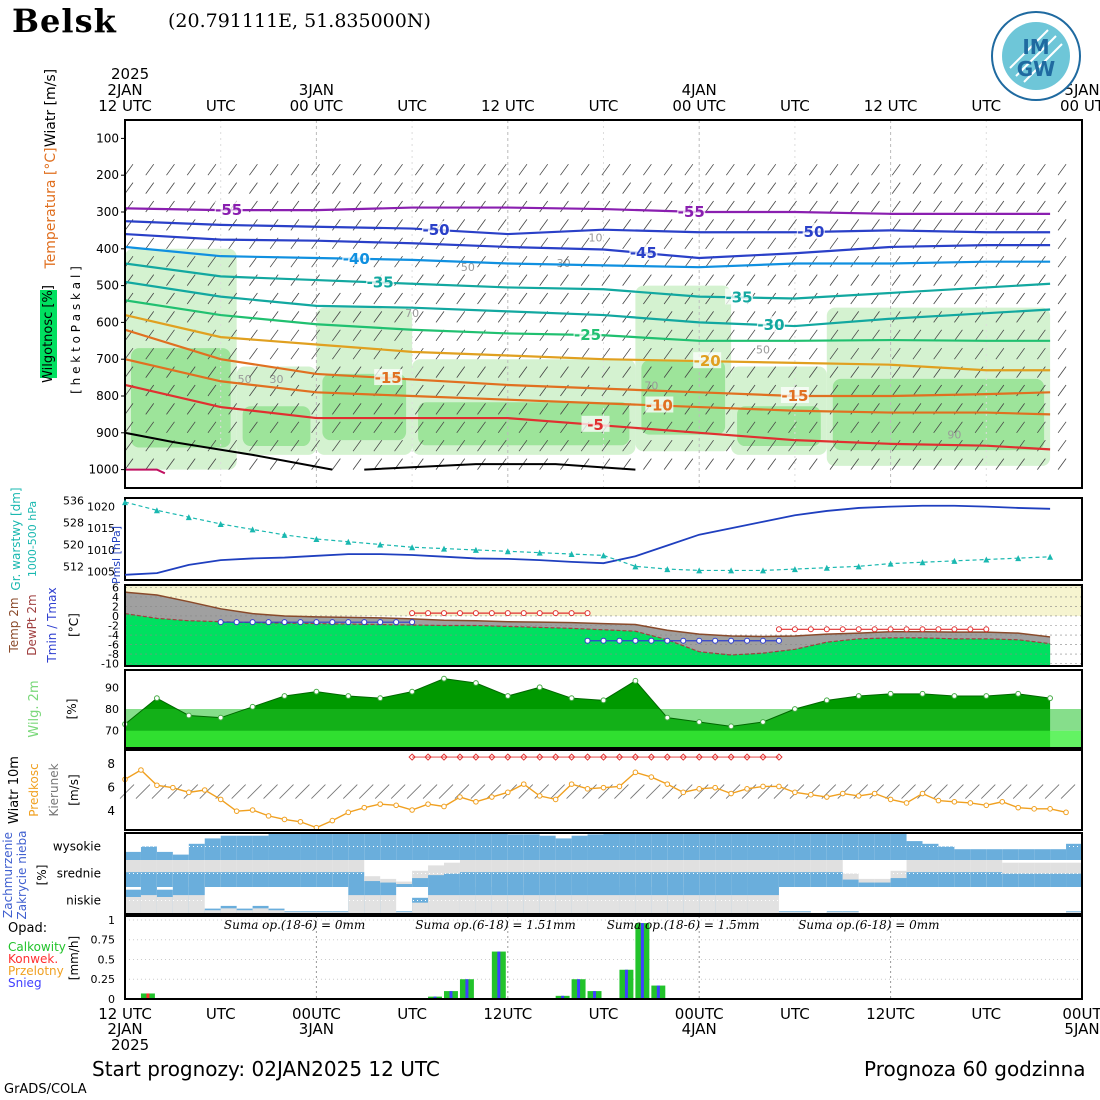 Image resolution: width=1100 pixels, height=1100 pixels. I want to click on temp-tick-label: -6, so click(113, 645).